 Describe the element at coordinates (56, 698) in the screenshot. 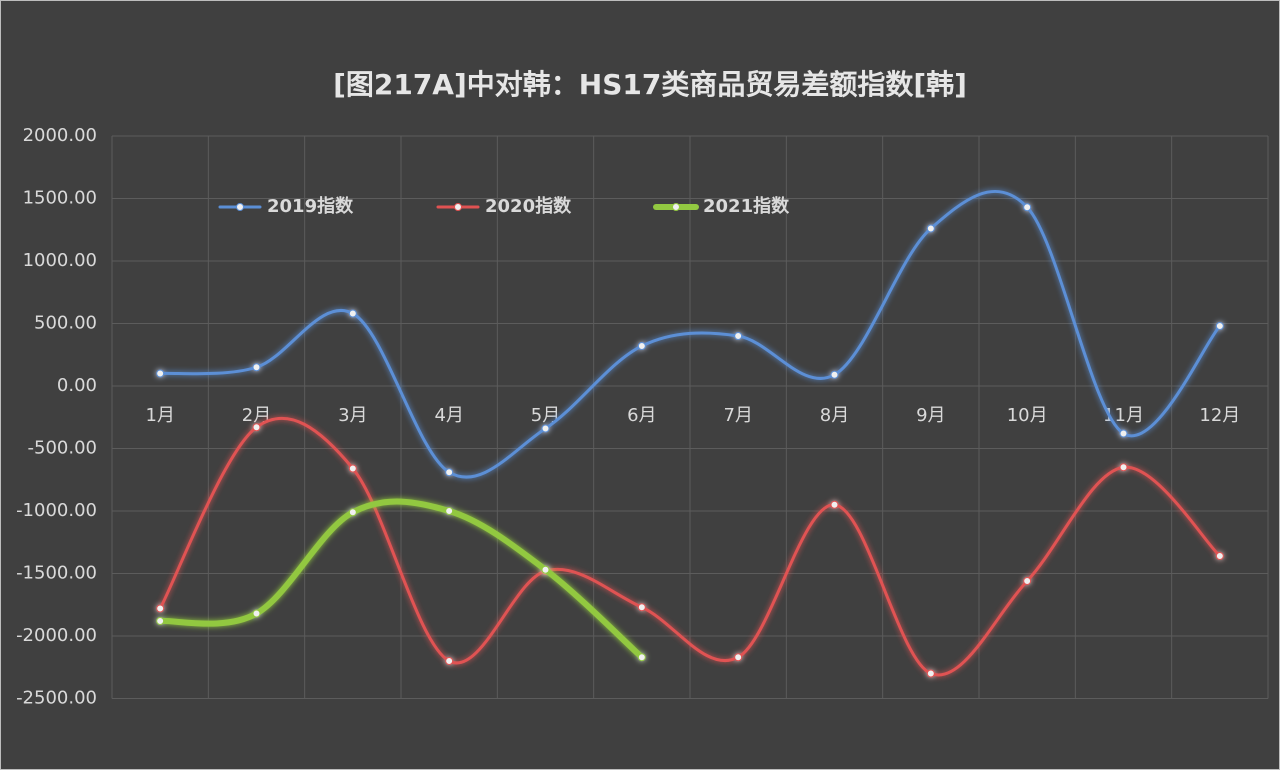

I see `y-tick-label: -2500.00` at that location.